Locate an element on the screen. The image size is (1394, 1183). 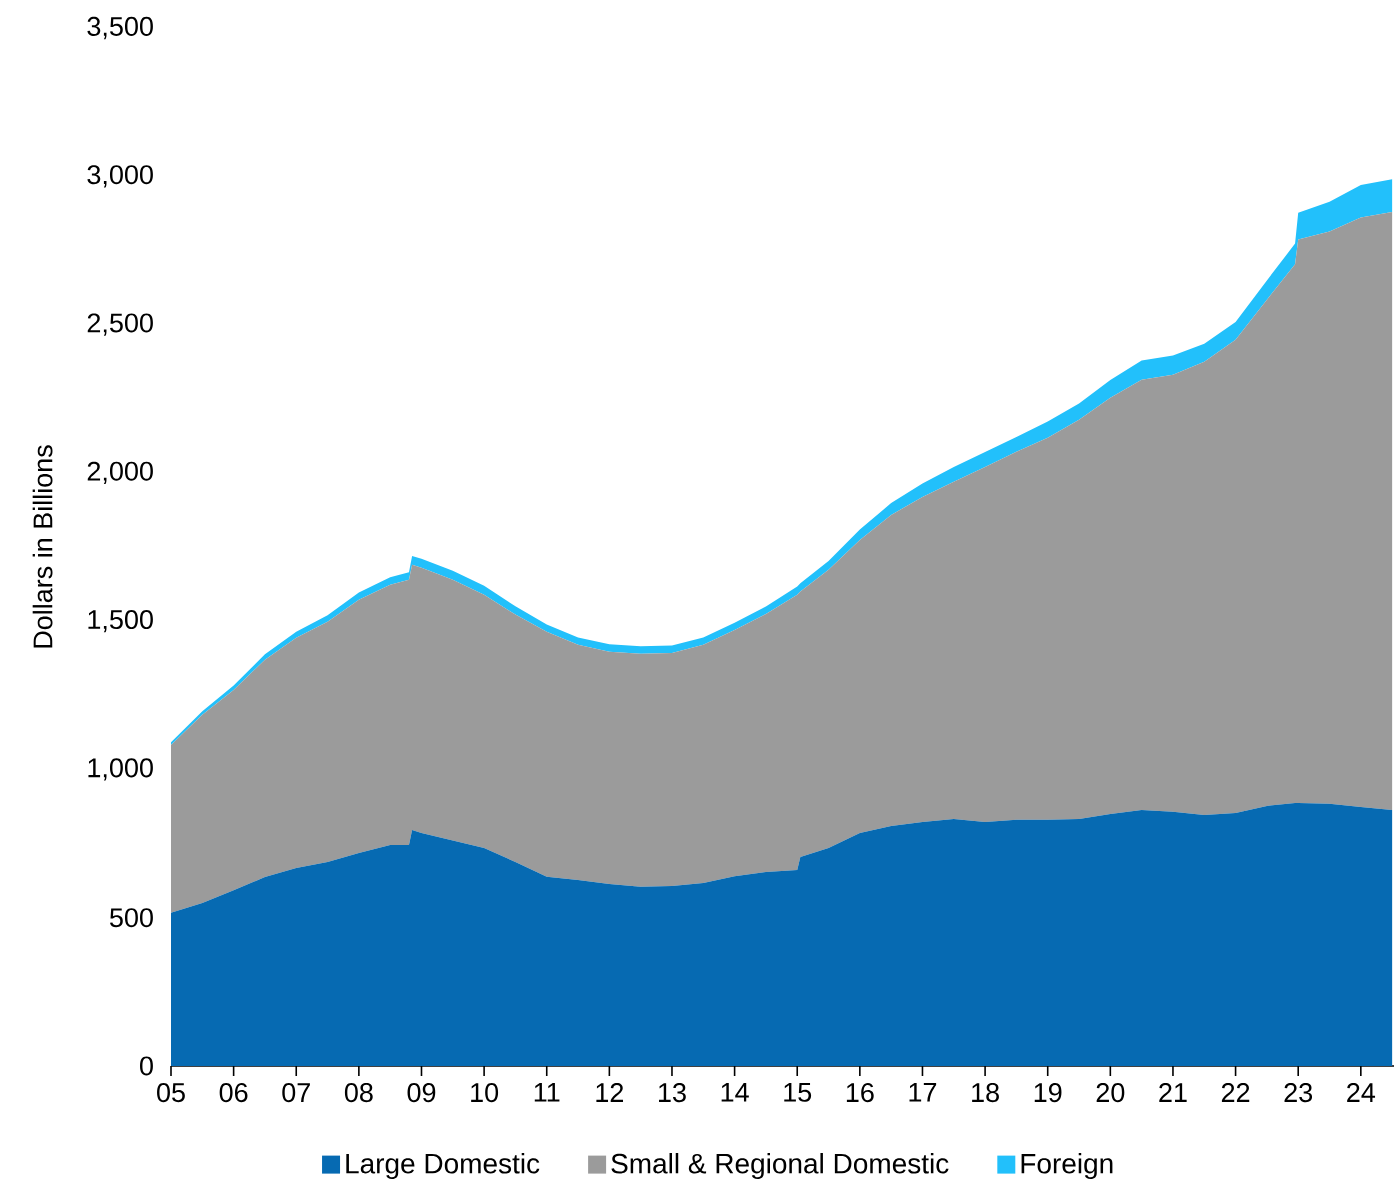
x-tick-label: 07 is located at coordinates (296, 1093).